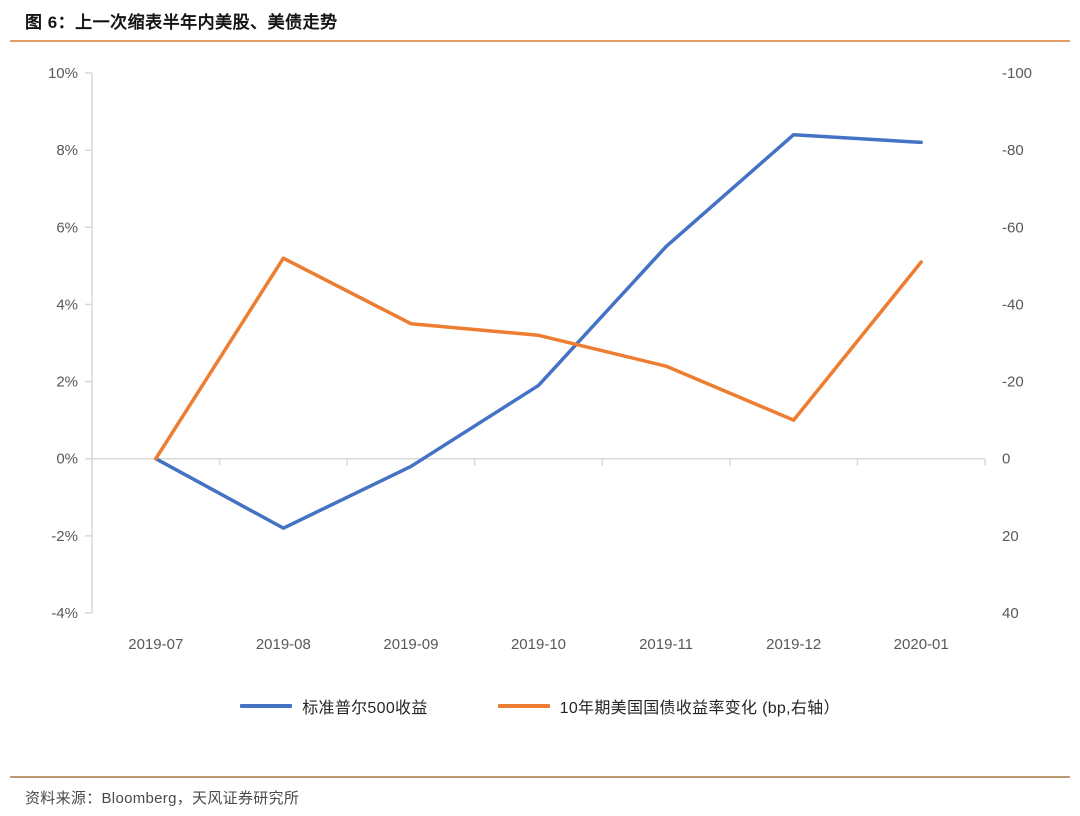  What do you see at coordinates (921, 644) in the screenshot?
I see `x-axis-label: 2020-01` at bounding box center [921, 644].